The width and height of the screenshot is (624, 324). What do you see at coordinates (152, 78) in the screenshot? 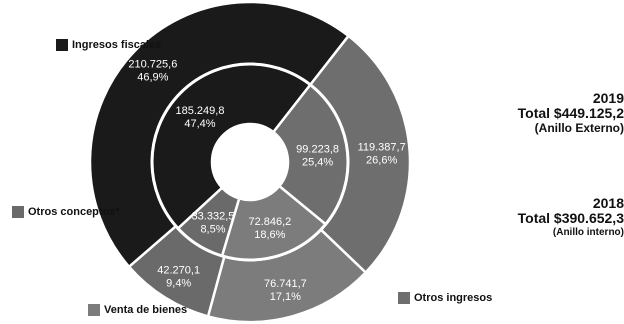
I see `outer-ring-ingresos-fiscales-pct-label: 46,9%` at bounding box center [152, 78].